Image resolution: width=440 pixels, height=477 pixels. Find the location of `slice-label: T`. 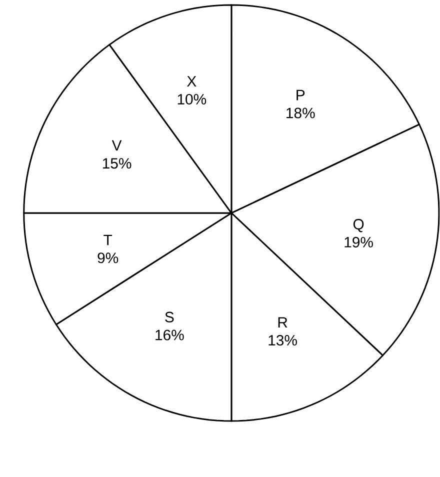

slice-label: T is located at coordinates (108, 240).